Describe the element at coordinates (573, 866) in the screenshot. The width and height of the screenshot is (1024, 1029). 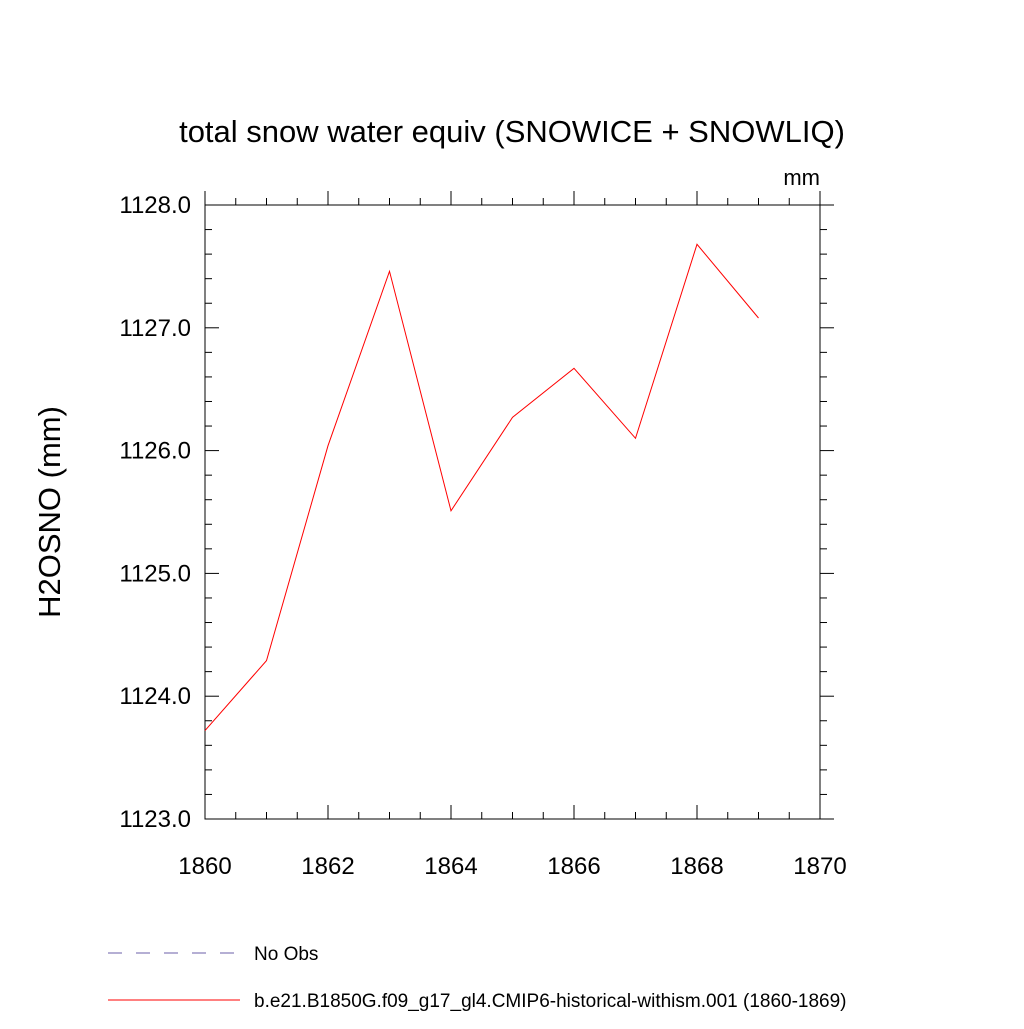
I see `x-tick-label: 1866` at that location.